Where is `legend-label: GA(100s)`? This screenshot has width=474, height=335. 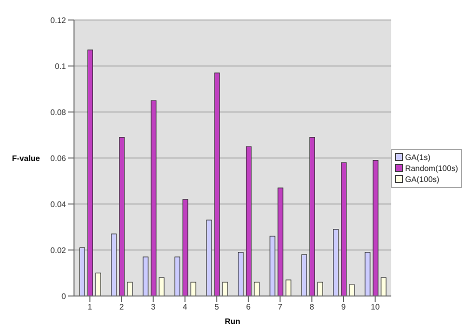 legend-label: GA(100s) is located at coordinates (422, 179).